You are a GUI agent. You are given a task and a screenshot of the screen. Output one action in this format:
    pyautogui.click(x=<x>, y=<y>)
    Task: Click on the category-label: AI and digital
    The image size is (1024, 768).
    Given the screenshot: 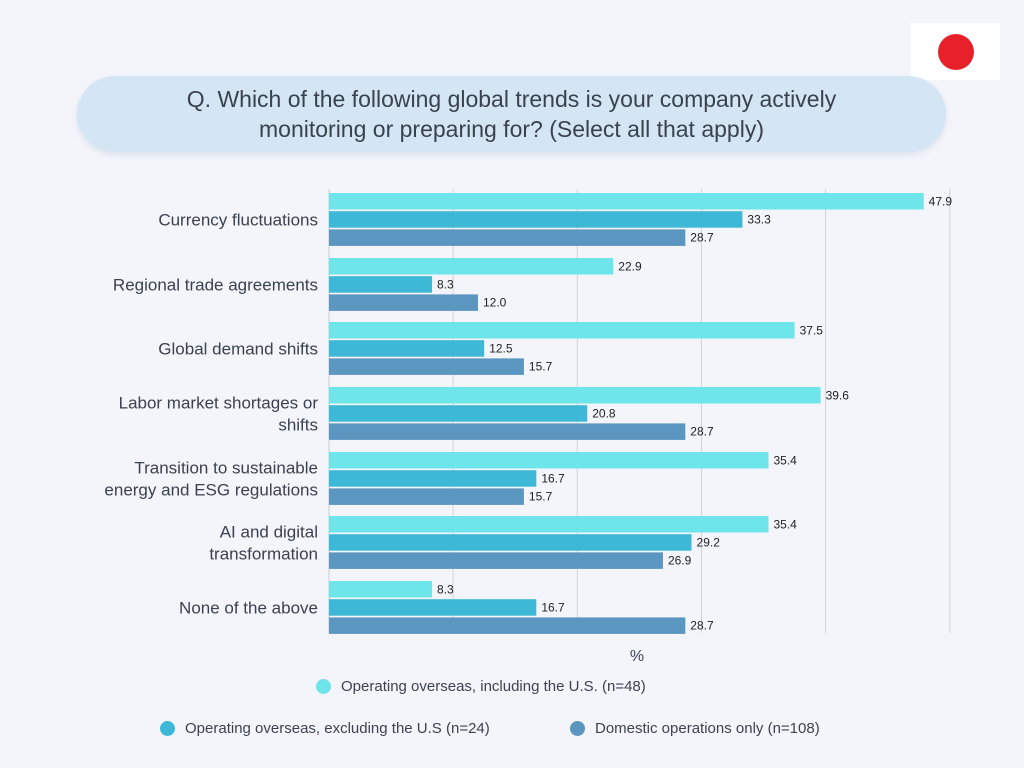 What is the action you would take?
    pyautogui.click(x=269, y=531)
    